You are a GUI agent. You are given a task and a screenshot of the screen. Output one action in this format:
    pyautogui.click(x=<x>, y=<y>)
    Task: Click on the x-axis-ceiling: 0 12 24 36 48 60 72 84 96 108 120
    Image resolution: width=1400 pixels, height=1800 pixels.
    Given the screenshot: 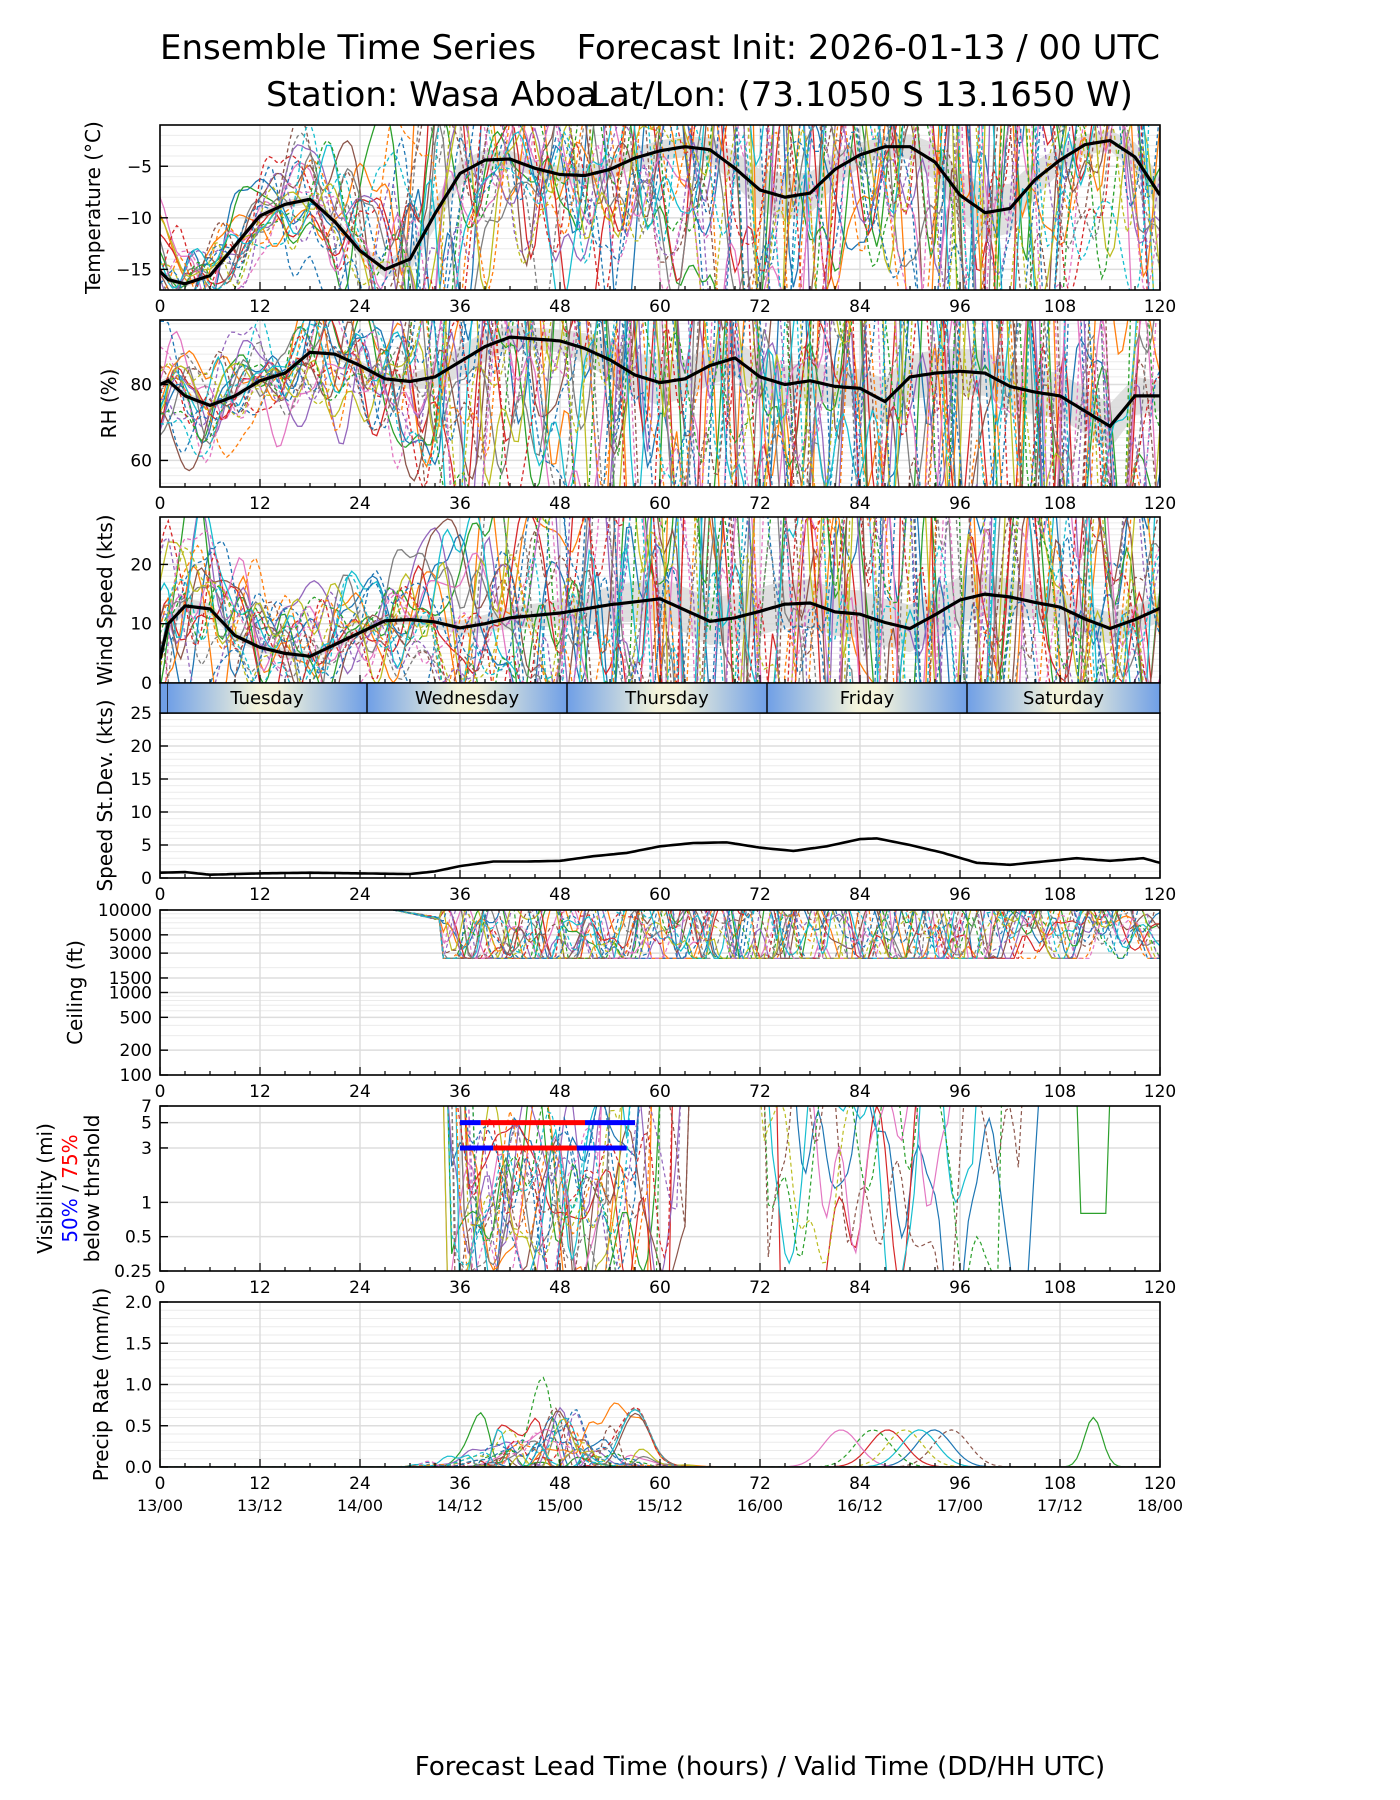 What is the action you would take?
    pyautogui.click(x=665, y=1084)
    